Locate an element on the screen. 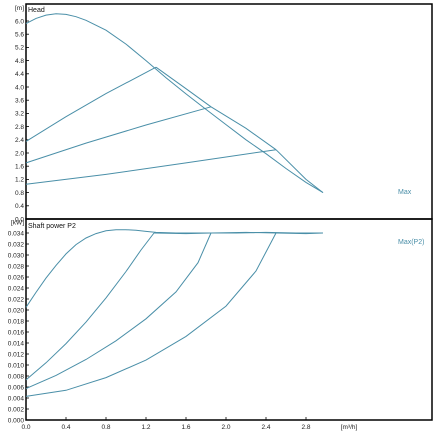 This screenshot has height=434, width=446. x-axis-unit: [m³/h] is located at coordinates (349, 427).